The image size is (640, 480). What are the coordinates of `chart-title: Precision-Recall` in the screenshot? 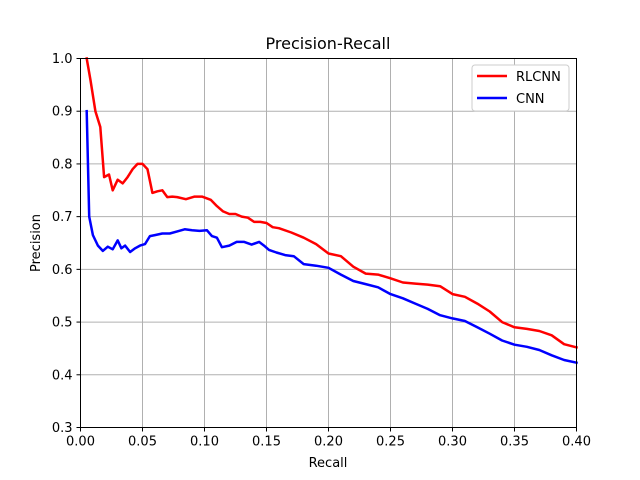 It's located at (328, 43).